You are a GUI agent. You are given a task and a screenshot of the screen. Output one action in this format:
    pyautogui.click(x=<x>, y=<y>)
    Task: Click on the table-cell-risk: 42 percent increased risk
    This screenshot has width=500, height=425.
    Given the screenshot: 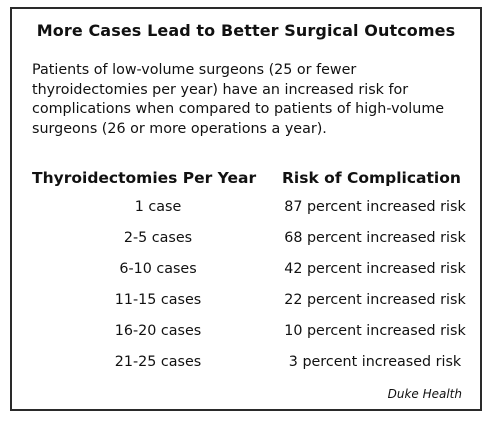 What is the action you would take?
    pyautogui.click(x=375, y=269)
    